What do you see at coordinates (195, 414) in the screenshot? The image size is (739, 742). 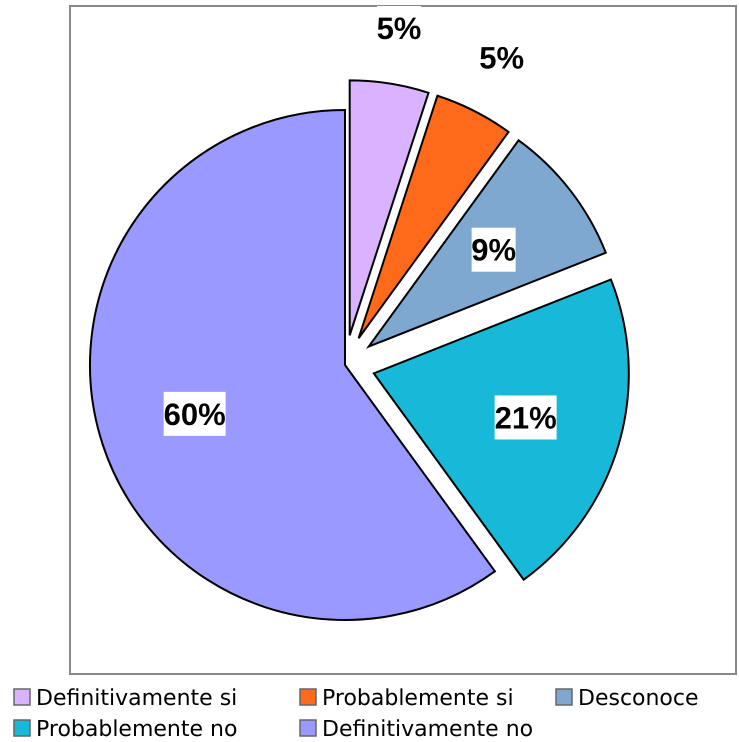 I see `data-label: 60%` at bounding box center [195, 414].